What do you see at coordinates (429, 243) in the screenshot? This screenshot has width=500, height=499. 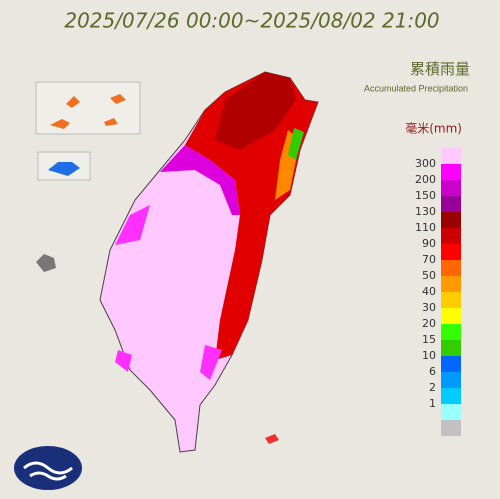 I see `legend-label: 90` at bounding box center [429, 243].